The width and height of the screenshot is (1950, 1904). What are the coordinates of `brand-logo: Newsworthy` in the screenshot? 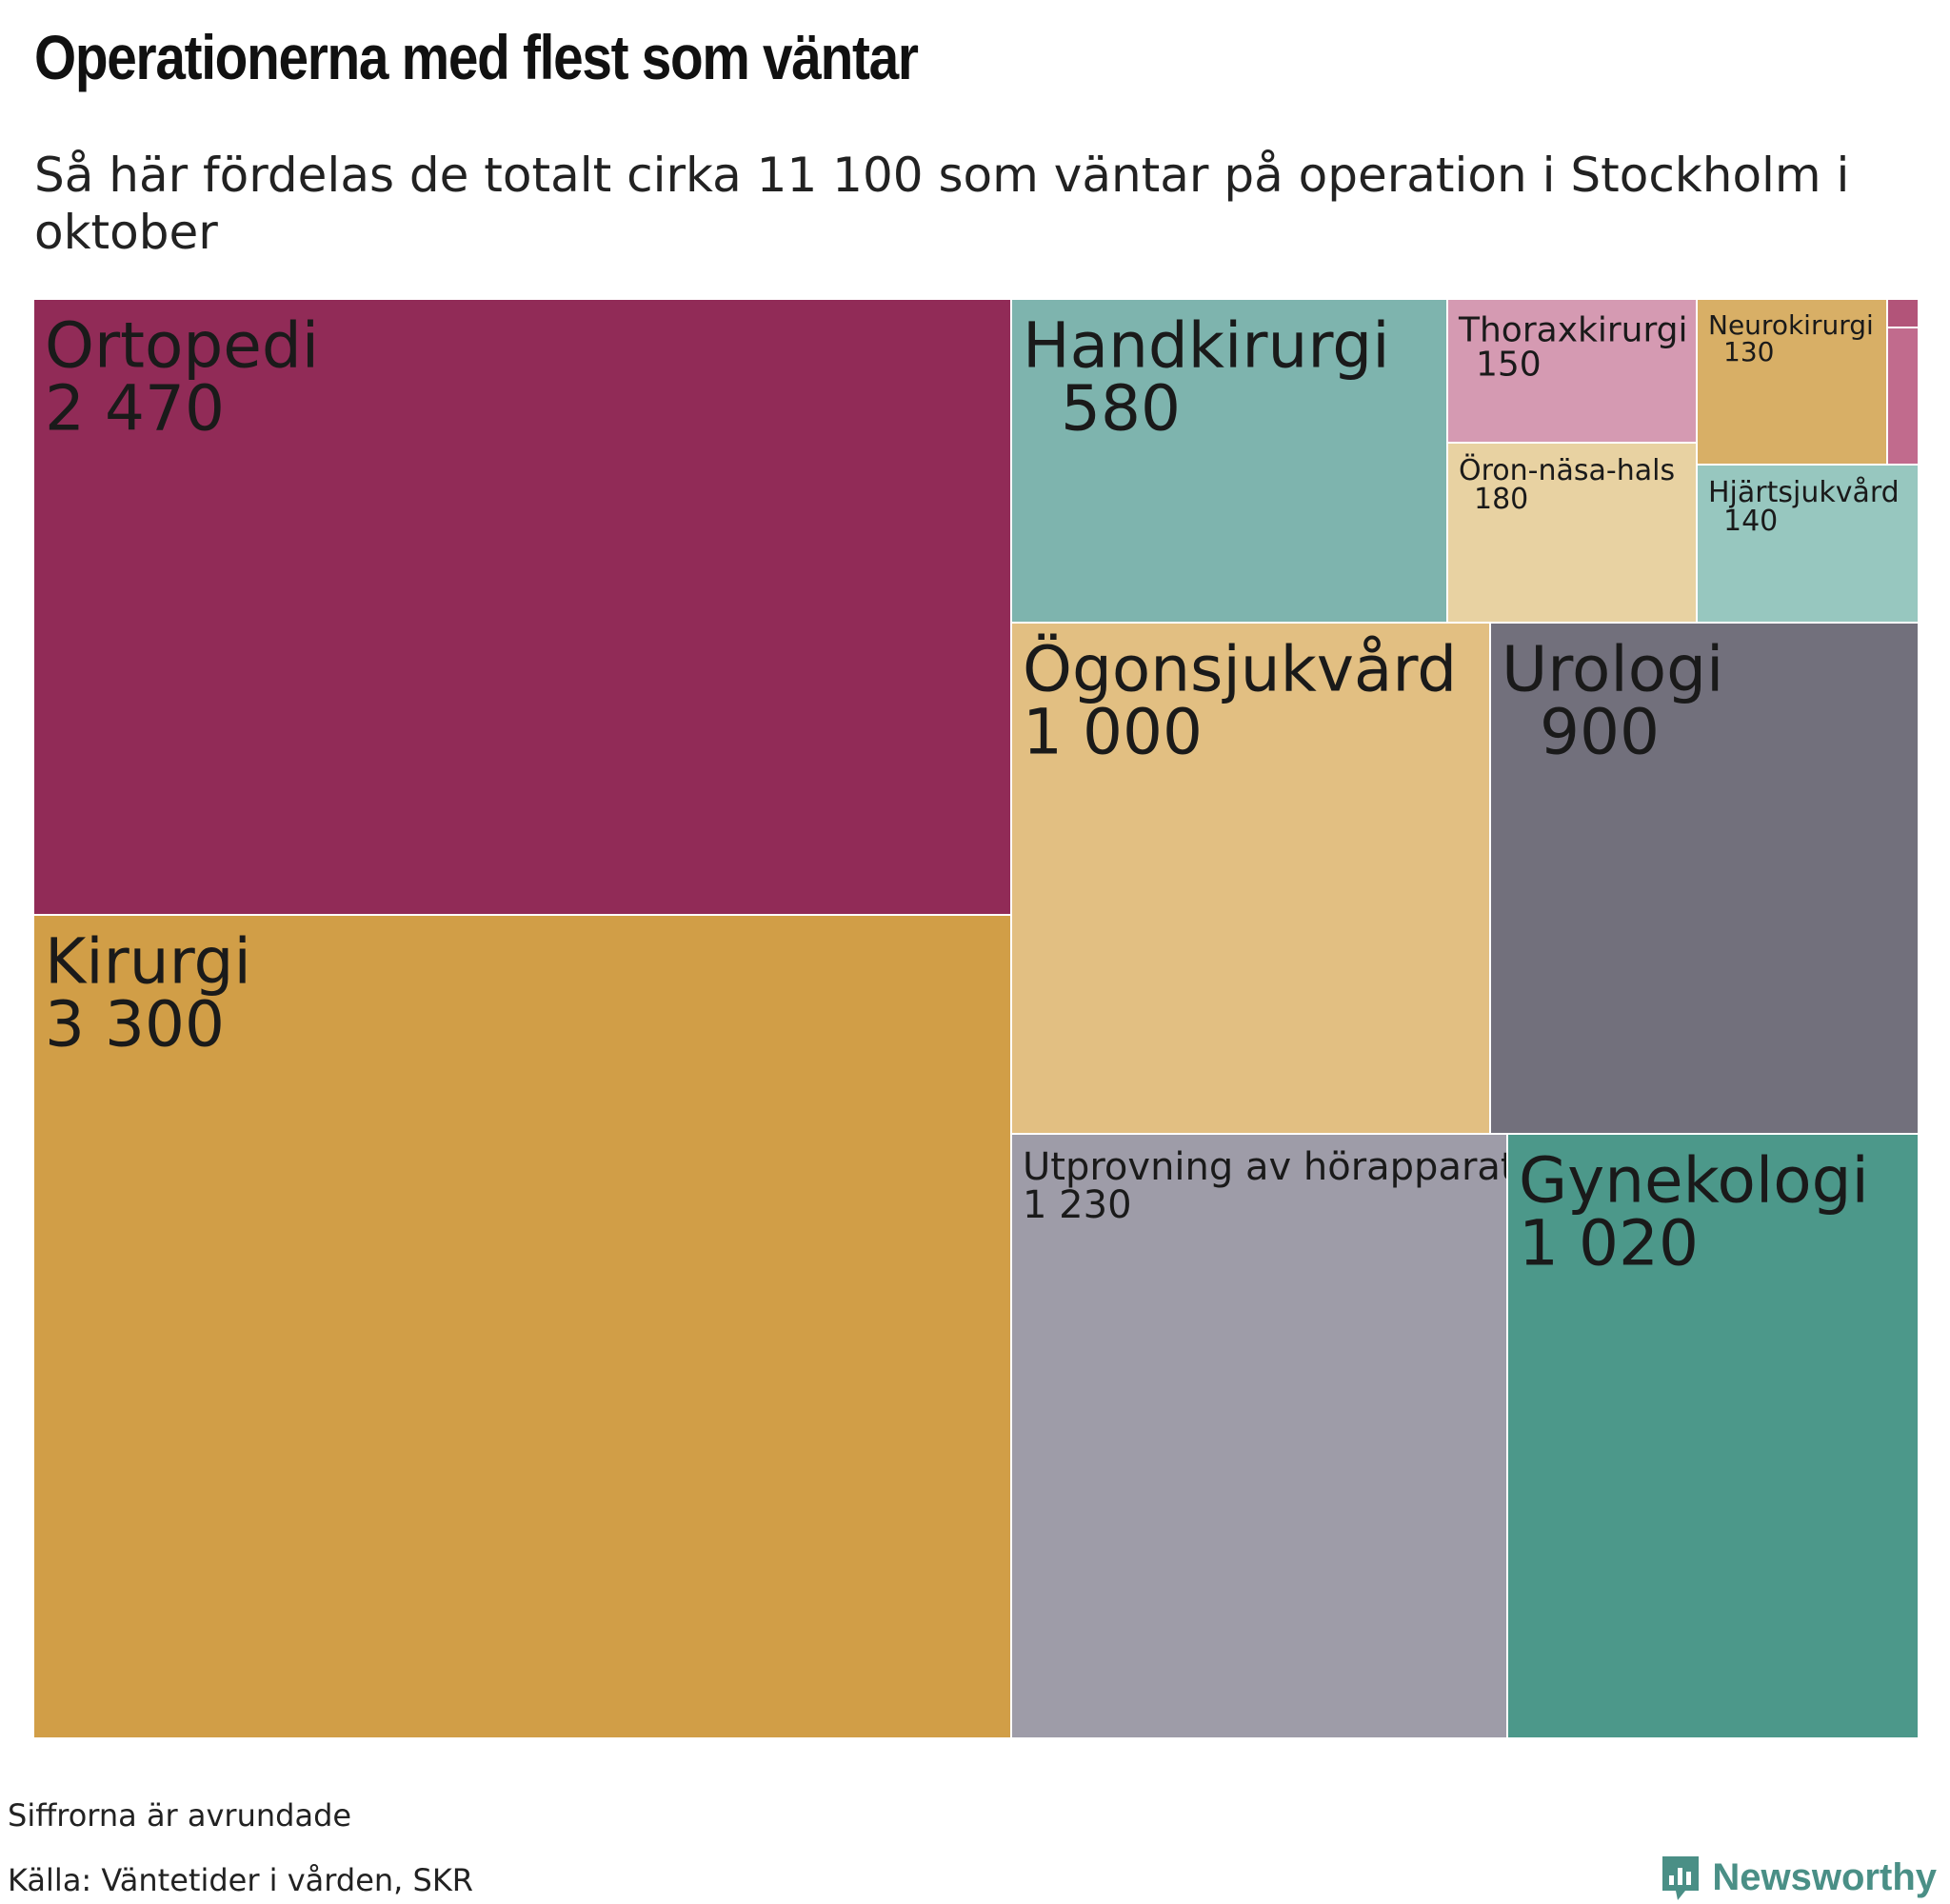 It's located at (1798, 1877).